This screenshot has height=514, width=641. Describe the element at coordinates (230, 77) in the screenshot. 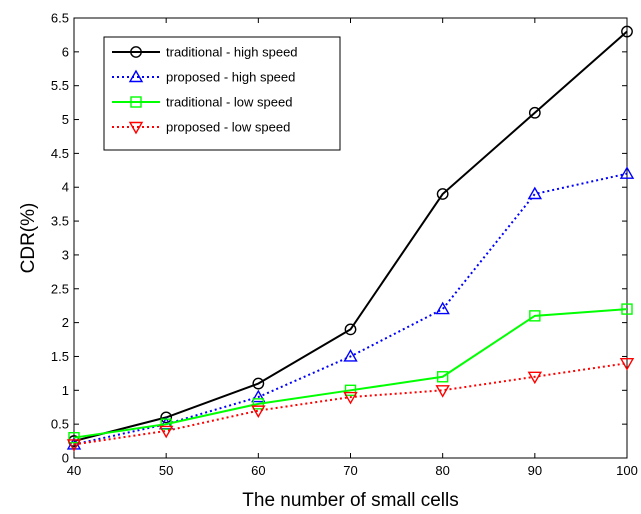

I see `legend-label: proposed - high speed` at that location.